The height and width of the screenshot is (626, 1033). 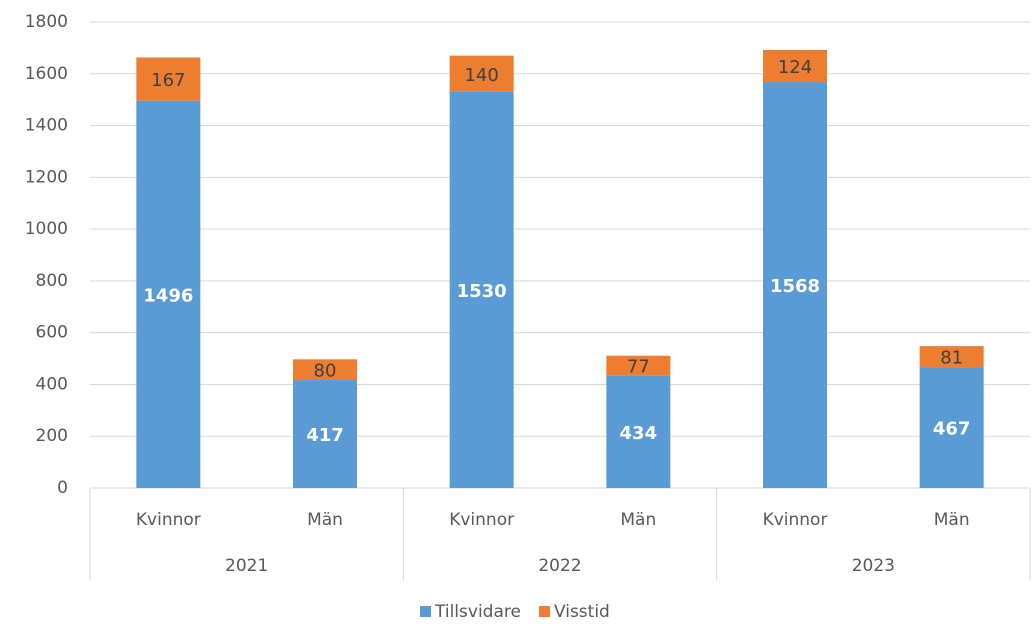 I want to click on group-label: 2021, so click(x=246, y=566).